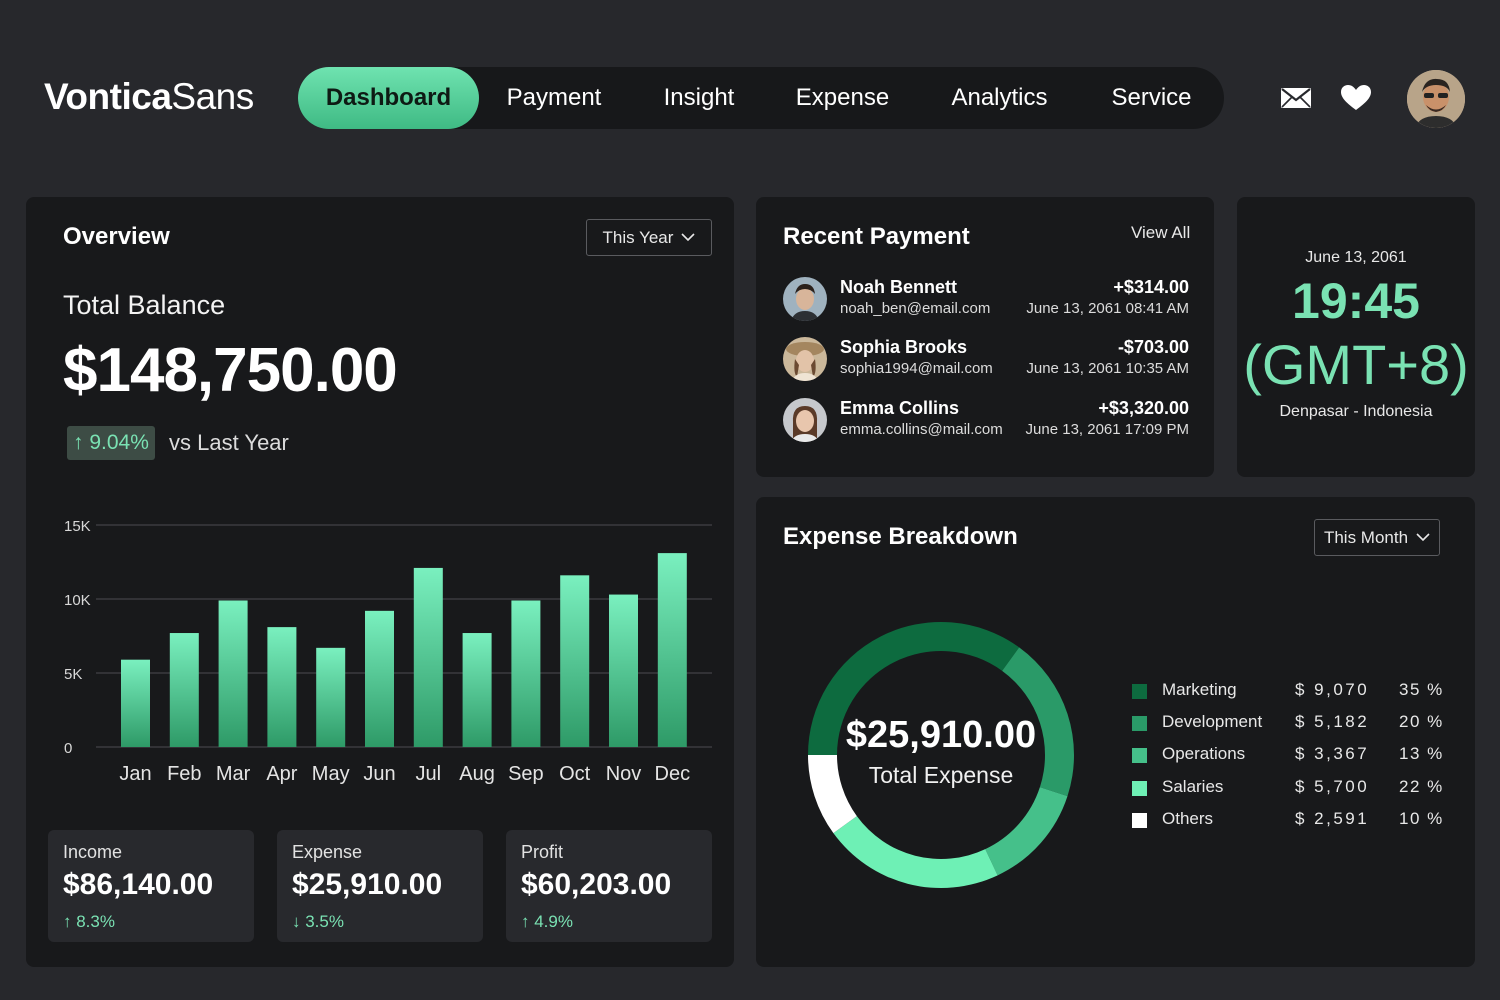 Image resolution: width=1500 pixels, height=1000 pixels. Describe the element at coordinates (1436, 99) in the screenshot. I see `user-avatar` at that location.